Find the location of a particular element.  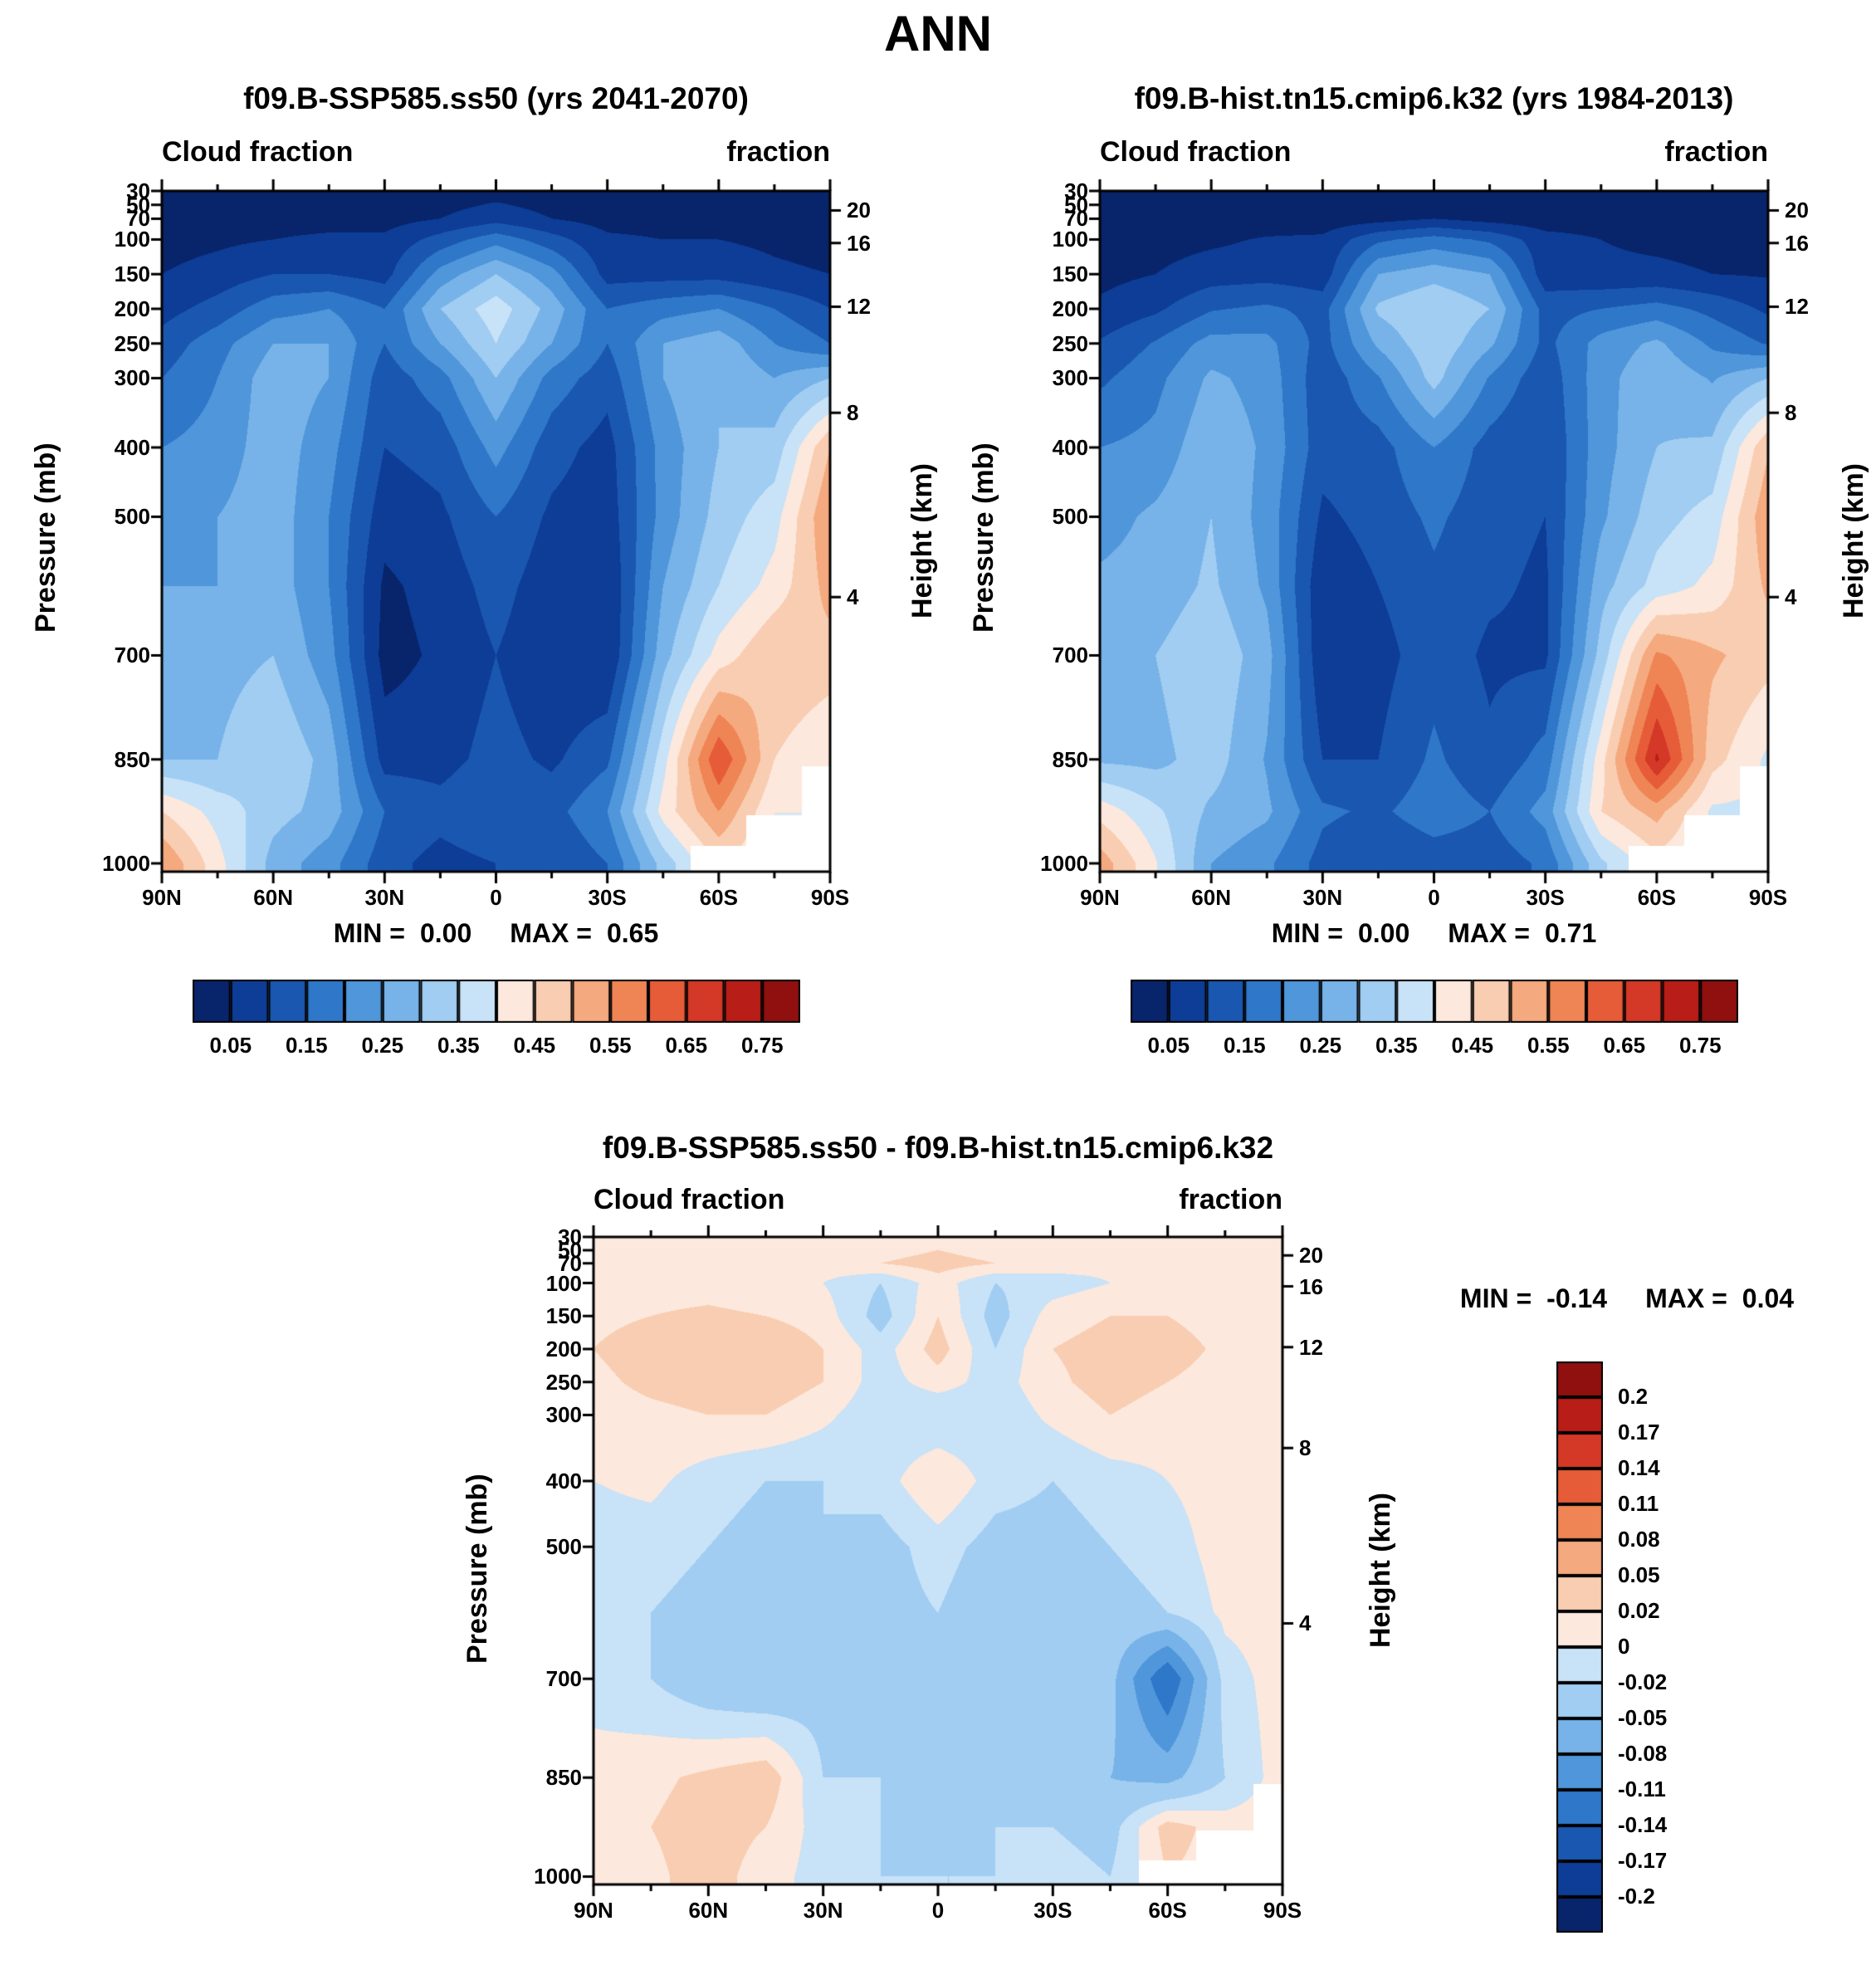

units-label-ssp585: fraction is located at coordinates (778, 152).